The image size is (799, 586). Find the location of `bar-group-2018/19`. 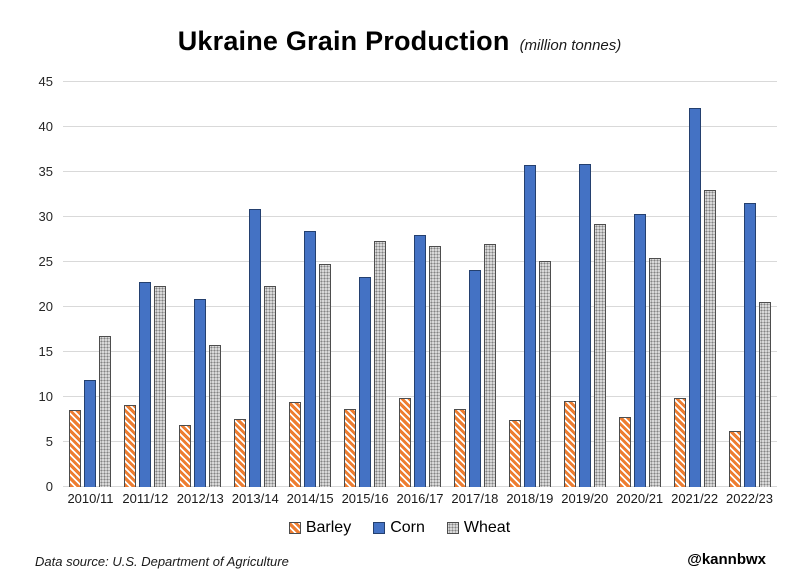

bar-group-2018/19 is located at coordinates (529, 284).